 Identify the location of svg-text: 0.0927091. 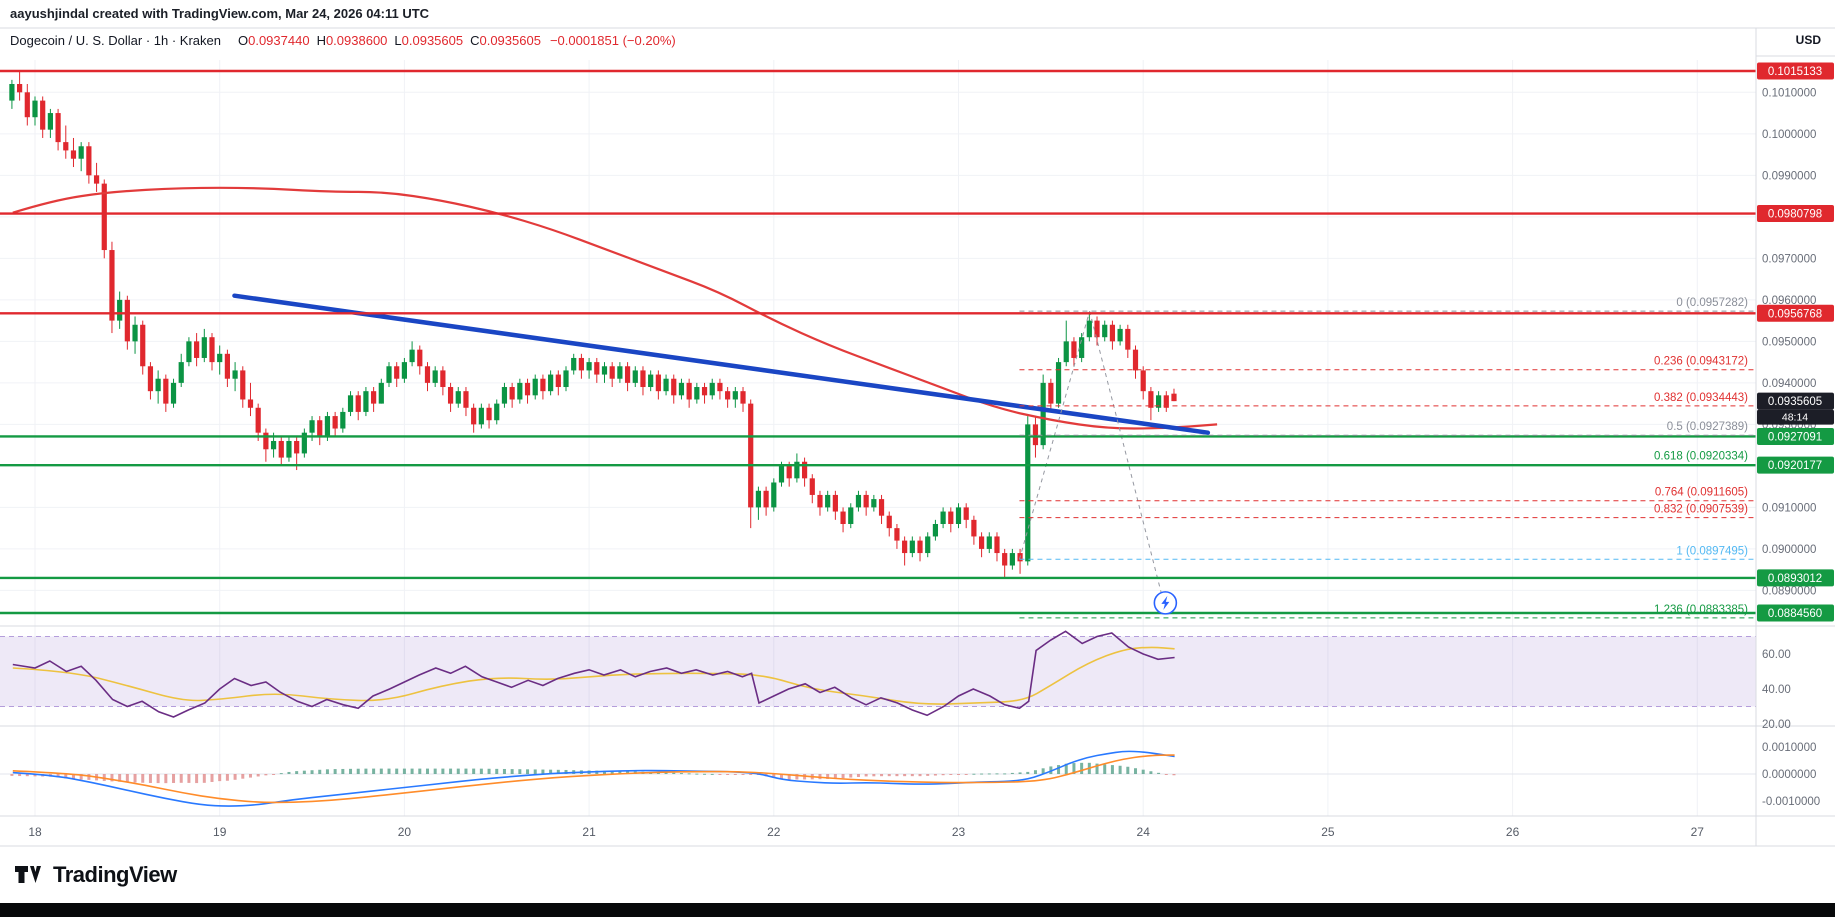
(1795, 437).